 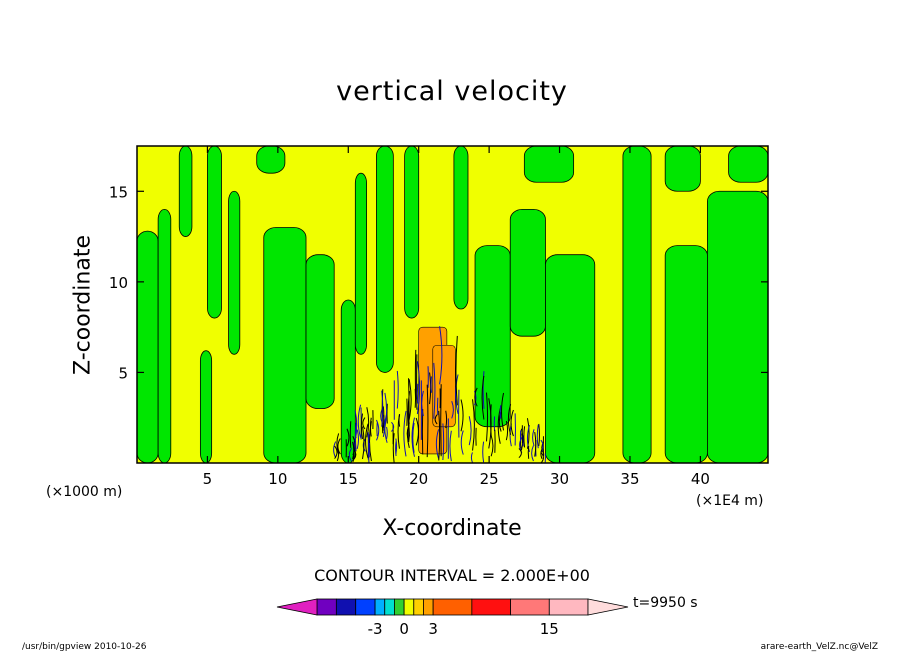 What do you see at coordinates (433, 629) in the screenshot?
I see `colorbar-label: 3` at bounding box center [433, 629].